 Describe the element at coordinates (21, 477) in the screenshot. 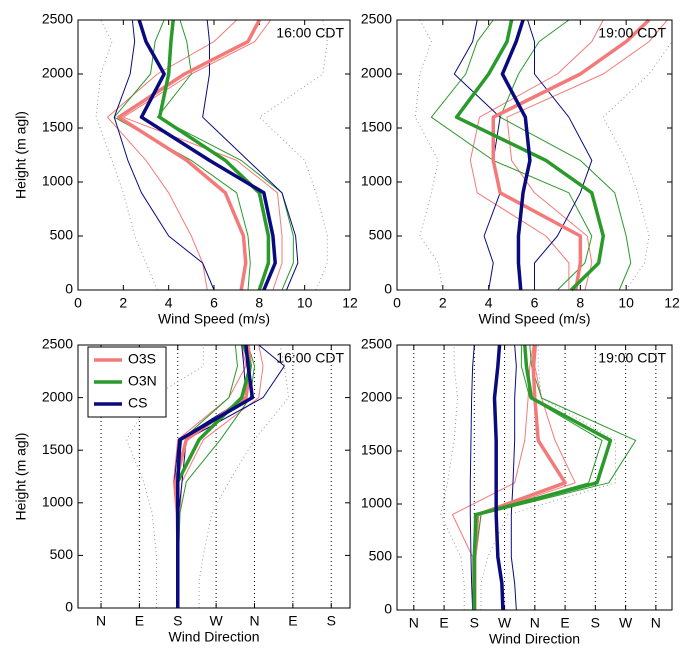

I see `y-axis-title: Height (m agl)` at that location.